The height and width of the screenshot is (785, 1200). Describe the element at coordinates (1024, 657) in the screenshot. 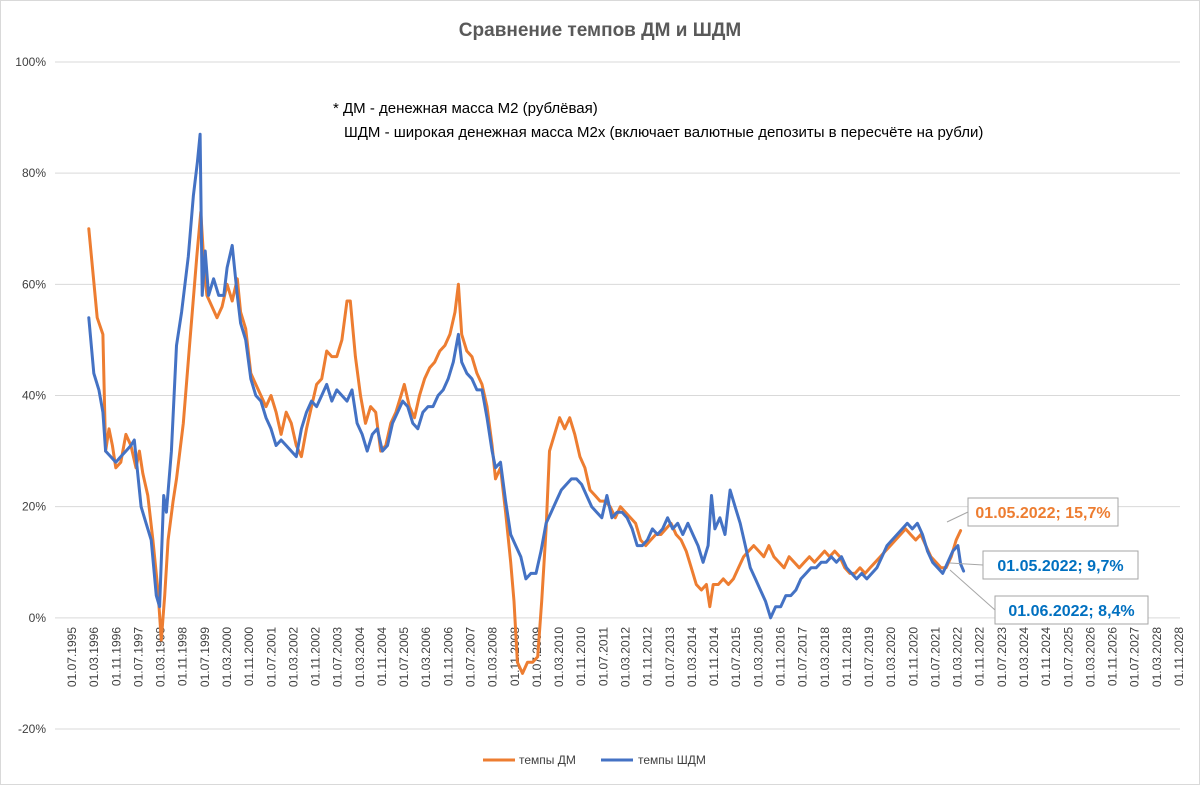

I see `x-tick-label: 01.03.2024` at that location.